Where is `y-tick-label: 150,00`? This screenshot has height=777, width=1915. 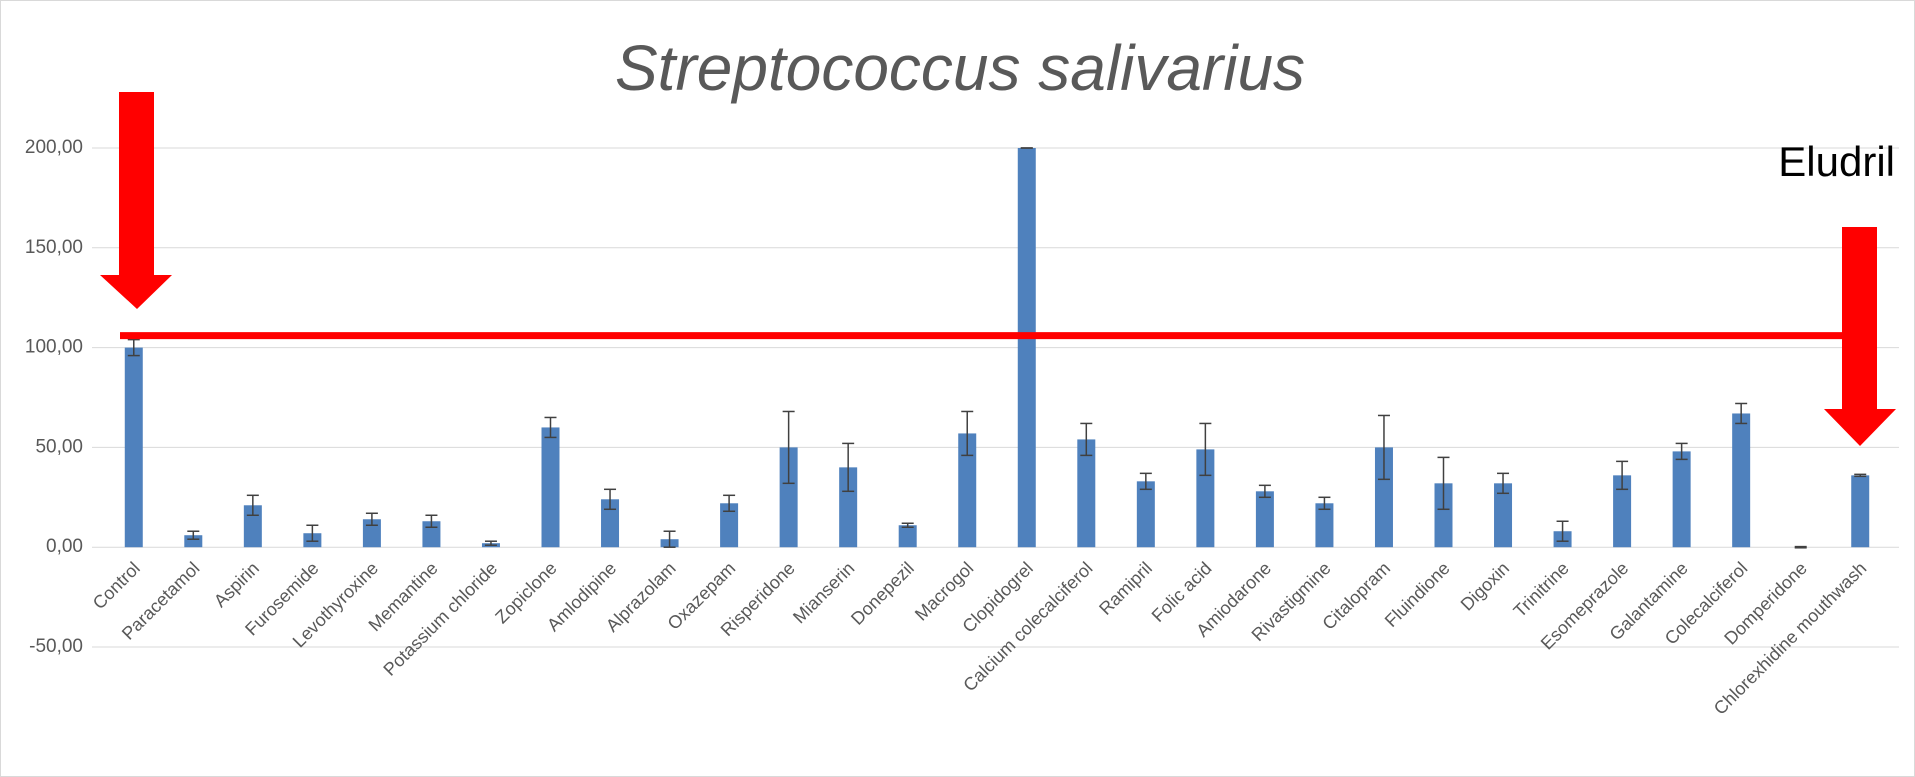 y-tick-label: 150,00 is located at coordinates (54, 247).